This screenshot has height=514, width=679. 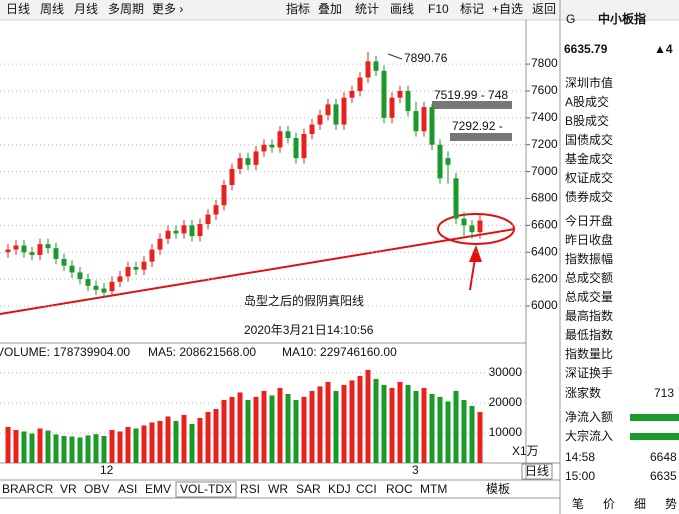 I want to click on unit-label: X1万, so click(x=525, y=451).